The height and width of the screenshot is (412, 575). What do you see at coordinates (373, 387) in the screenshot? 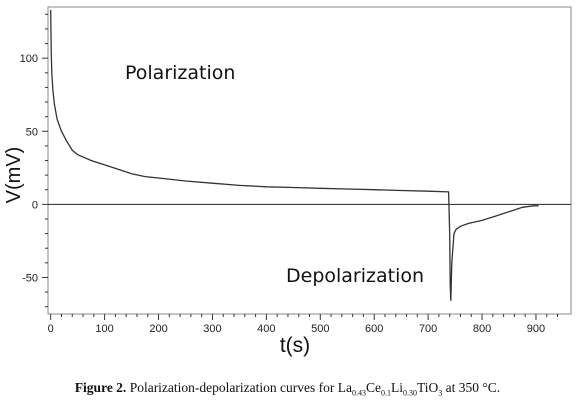
I see `caption-el-ce: Ce` at bounding box center [373, 387].